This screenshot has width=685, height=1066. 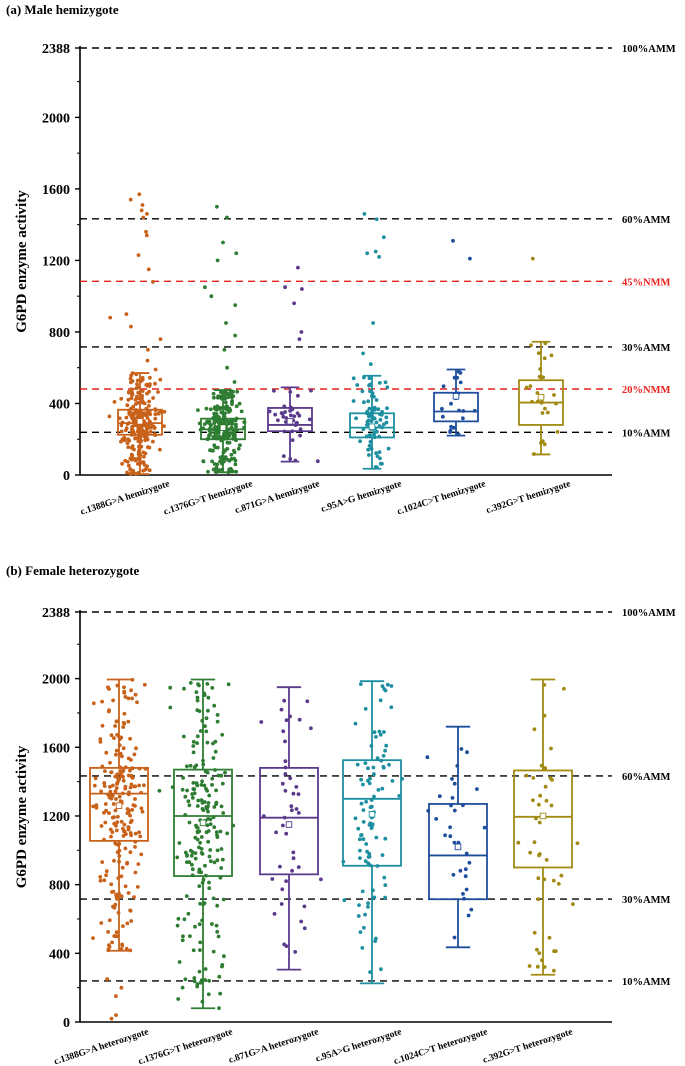 I want to click on mean-marker, so click(x=290, y=421).